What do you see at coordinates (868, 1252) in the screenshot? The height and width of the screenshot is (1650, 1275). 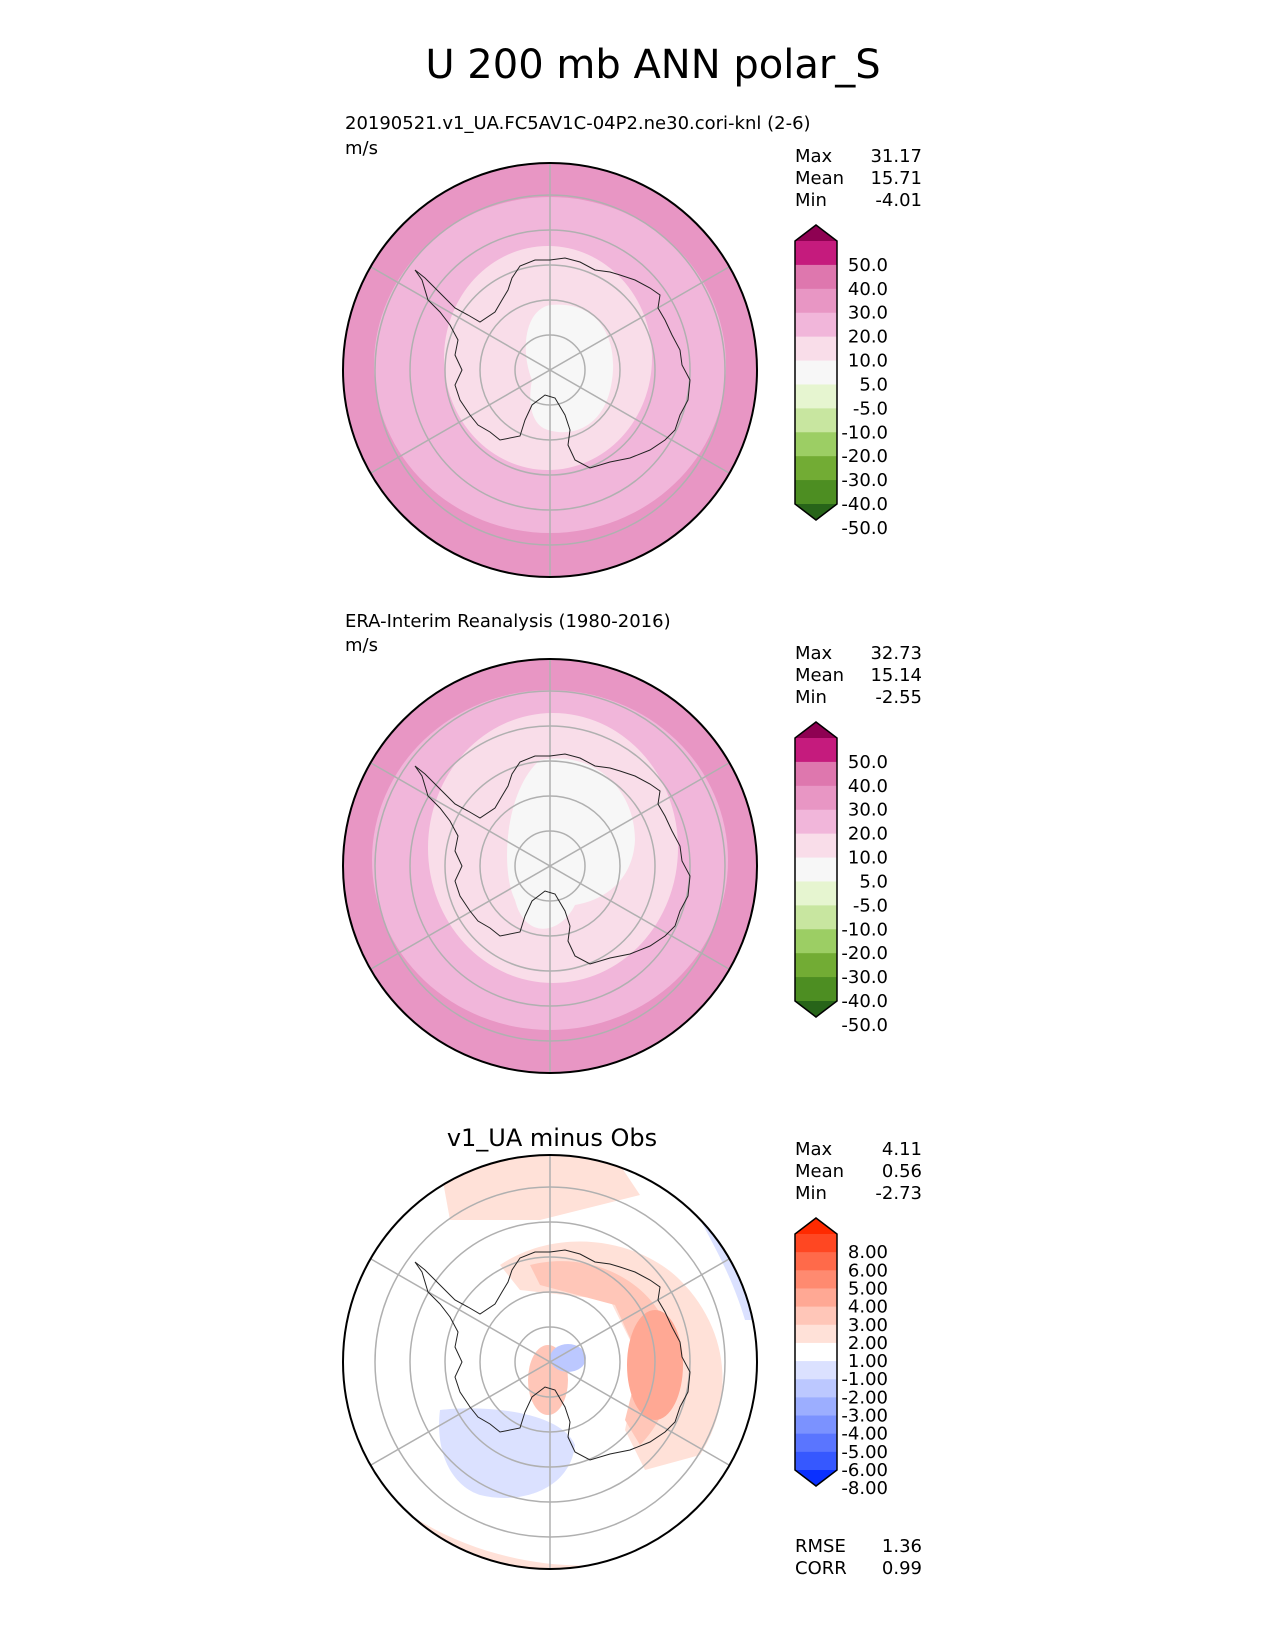 I see `colorbar-tick-label: 8.00` at bounding box center [868, 1252].